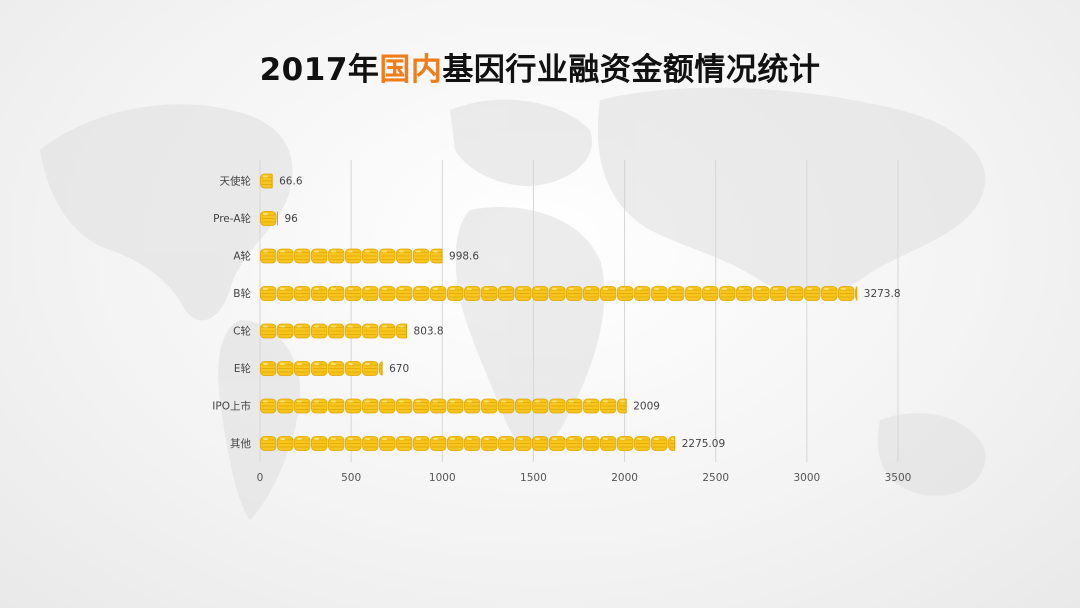 This screenshot has width=1080, height=608. What do you see at coordinates (236, 181) in the screenshot?
I see `category-label: 天使轮` at bounding box center [236, 181].